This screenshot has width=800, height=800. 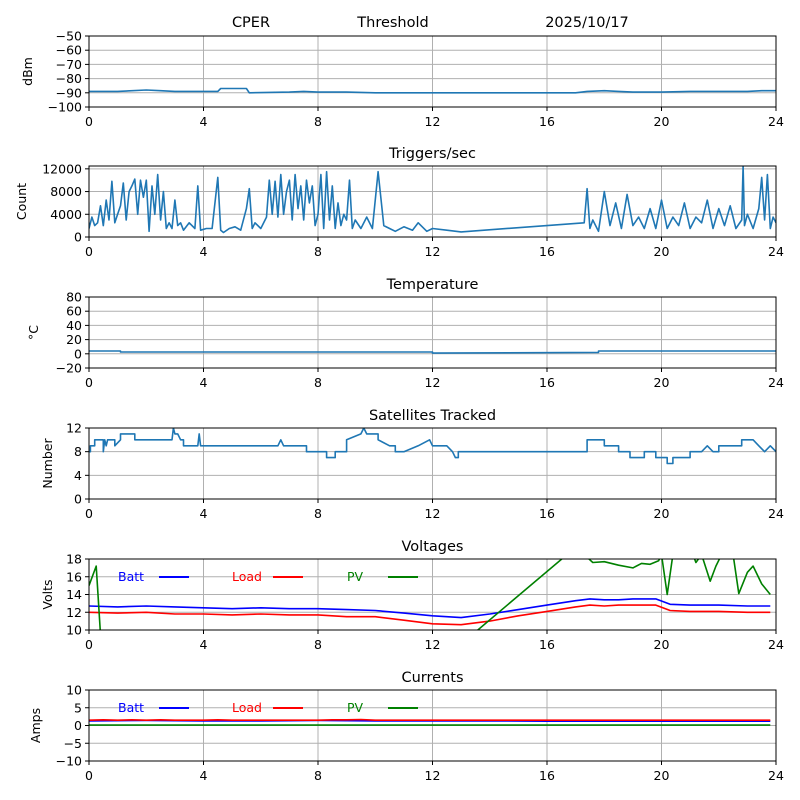 I want to click on y-tick-label: 80, so click(x=74, y=297).